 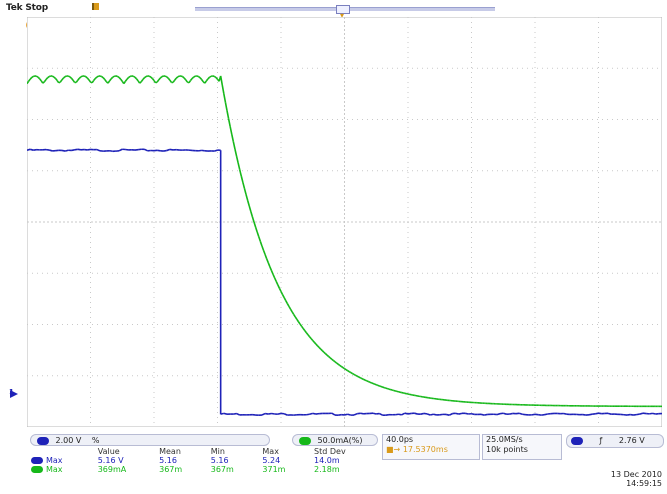 I want to click on meas-mean: 5.16, so click(x=168, y=460).